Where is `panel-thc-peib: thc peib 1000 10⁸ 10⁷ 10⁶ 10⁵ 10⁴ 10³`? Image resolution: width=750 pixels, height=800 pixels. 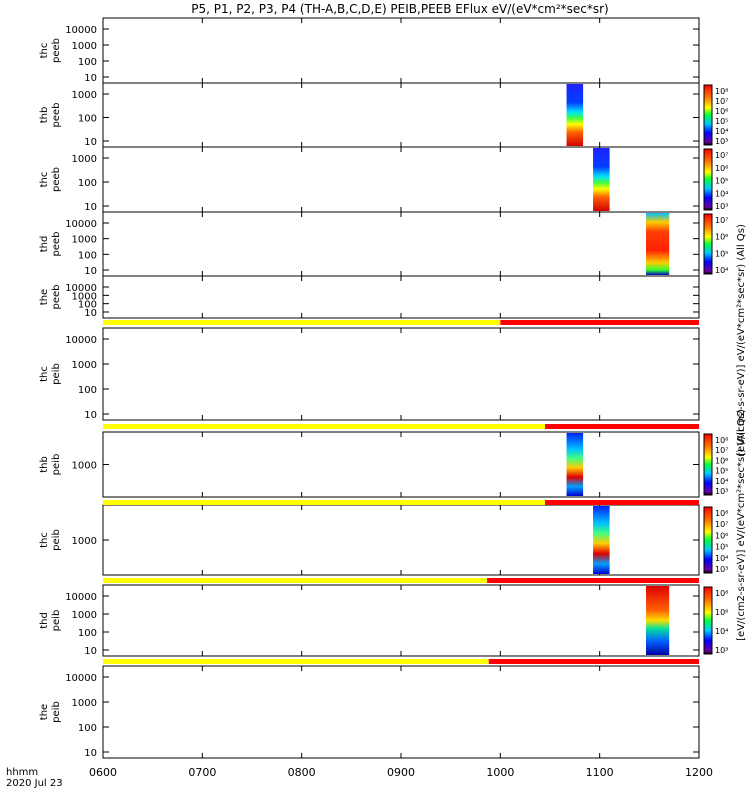 panel-thc-peib: thc peib 1000 10⁸ 10⁷ 10⁶ 10⁵ 10⁴ 10³ is located at coordinates (383, 540).